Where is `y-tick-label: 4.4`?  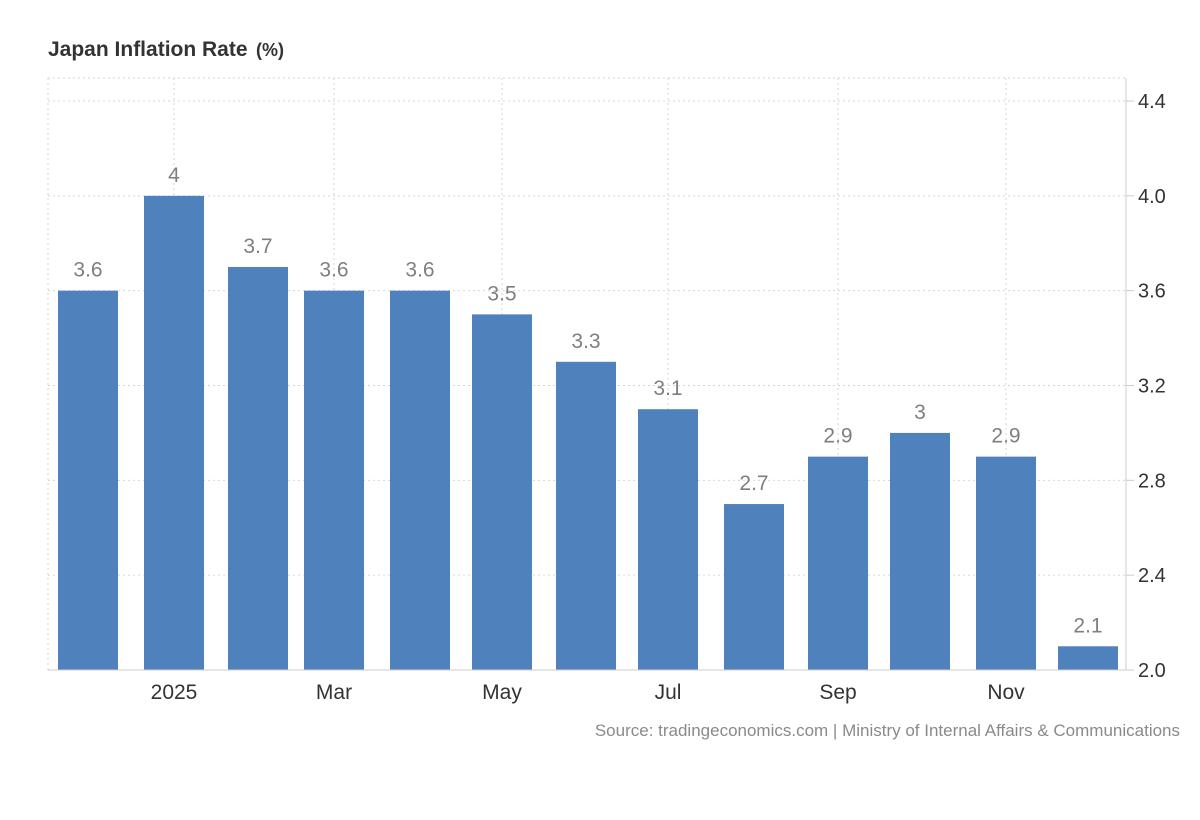
y-tick-label: 4.4 is located at coordinates (1152, 102).